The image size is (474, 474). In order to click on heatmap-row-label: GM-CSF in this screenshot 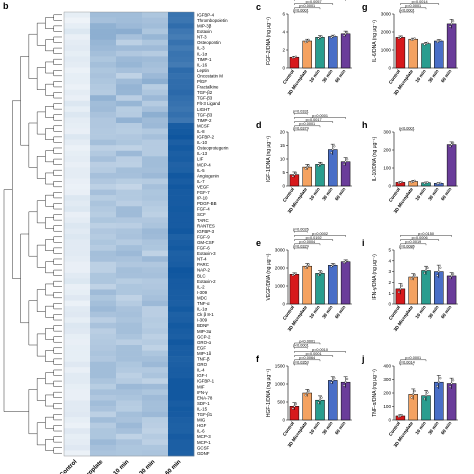, I will do `click(206, 242)`.